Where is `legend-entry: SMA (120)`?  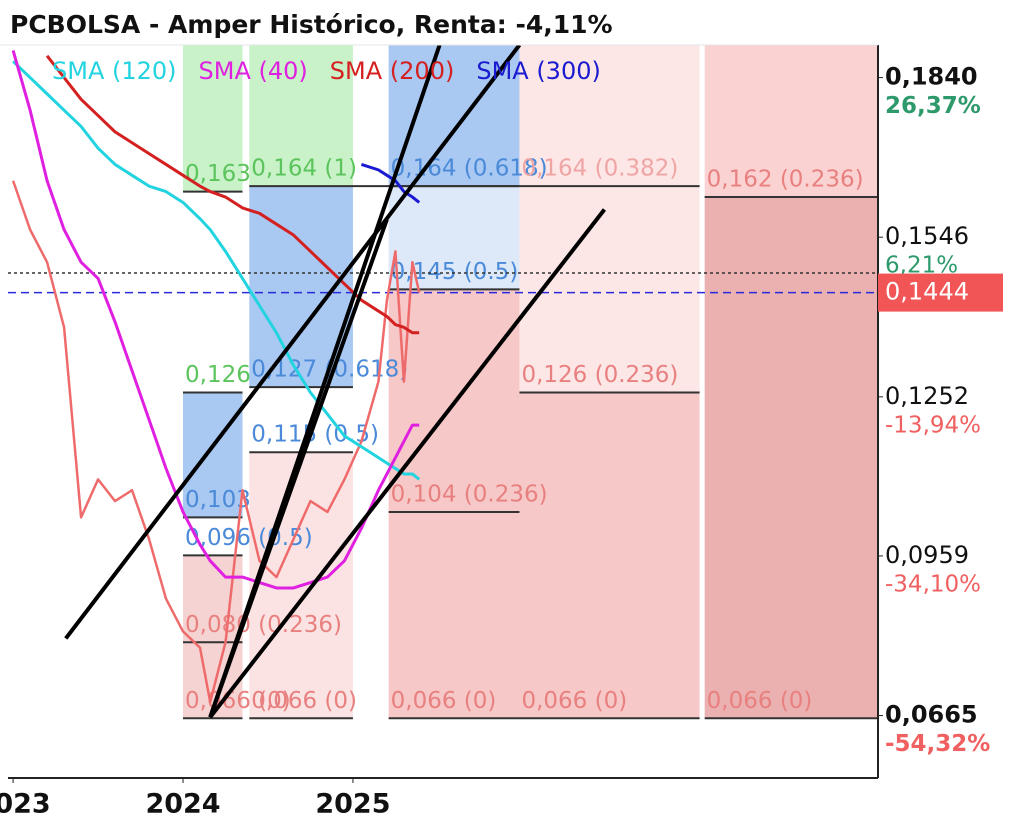 legend-entry: SMA (120) is located at coordinates (114, 71).